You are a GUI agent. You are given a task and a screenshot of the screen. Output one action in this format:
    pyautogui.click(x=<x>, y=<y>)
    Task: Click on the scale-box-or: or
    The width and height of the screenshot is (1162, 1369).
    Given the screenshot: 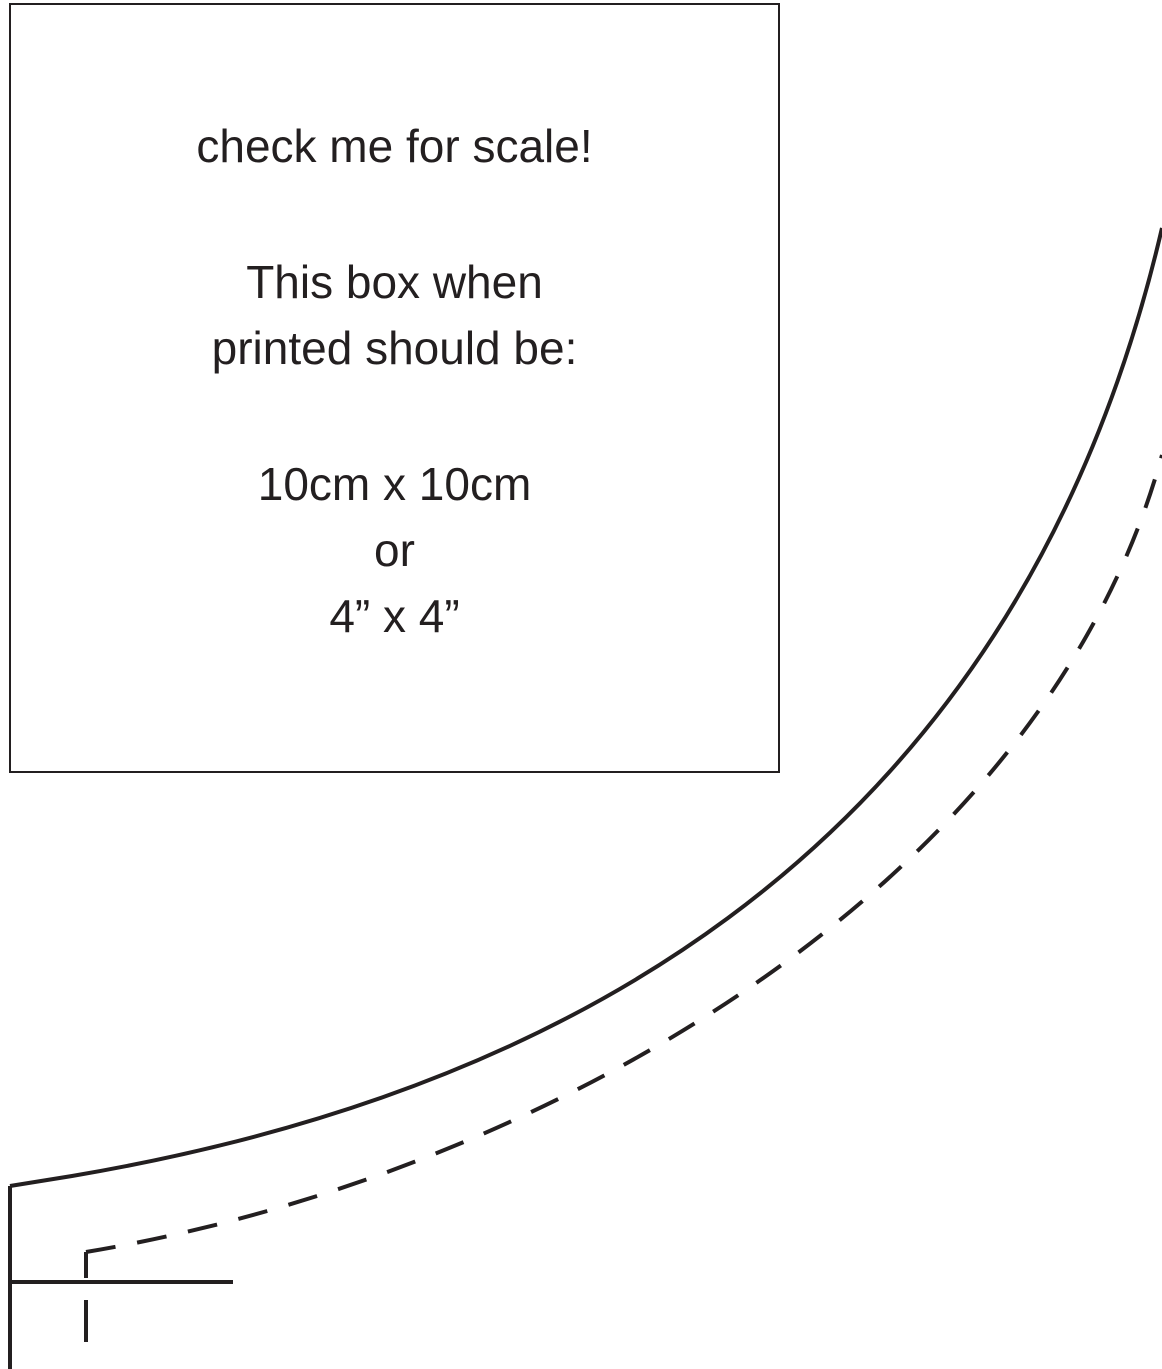 What is the action you would take?
    pyautogui.click(x=394, y=550)
    